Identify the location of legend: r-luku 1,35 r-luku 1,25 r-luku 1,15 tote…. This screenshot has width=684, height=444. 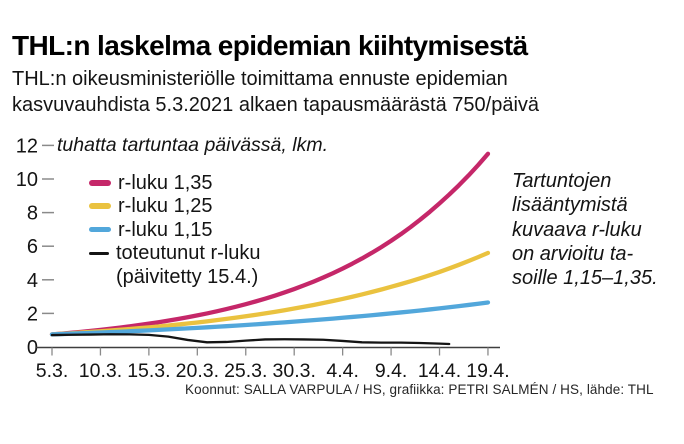
(175, 230).